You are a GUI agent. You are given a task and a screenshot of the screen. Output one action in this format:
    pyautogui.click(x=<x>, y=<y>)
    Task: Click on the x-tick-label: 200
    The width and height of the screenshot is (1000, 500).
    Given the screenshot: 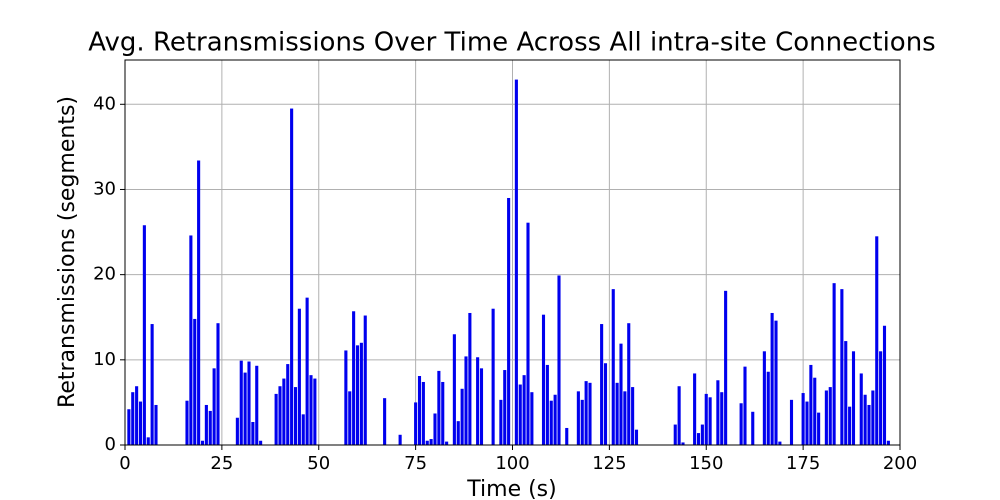 What is the action you would take?
    pyautogui.click(x=900, y=463)
    